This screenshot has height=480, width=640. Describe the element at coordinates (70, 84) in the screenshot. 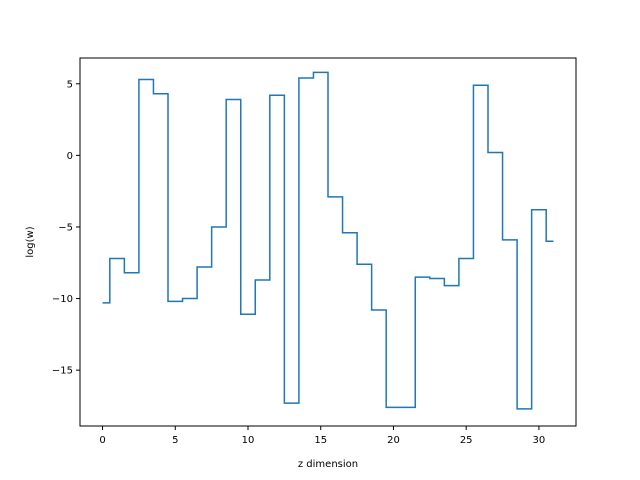

I see `y-tick-label: 5` at that location.